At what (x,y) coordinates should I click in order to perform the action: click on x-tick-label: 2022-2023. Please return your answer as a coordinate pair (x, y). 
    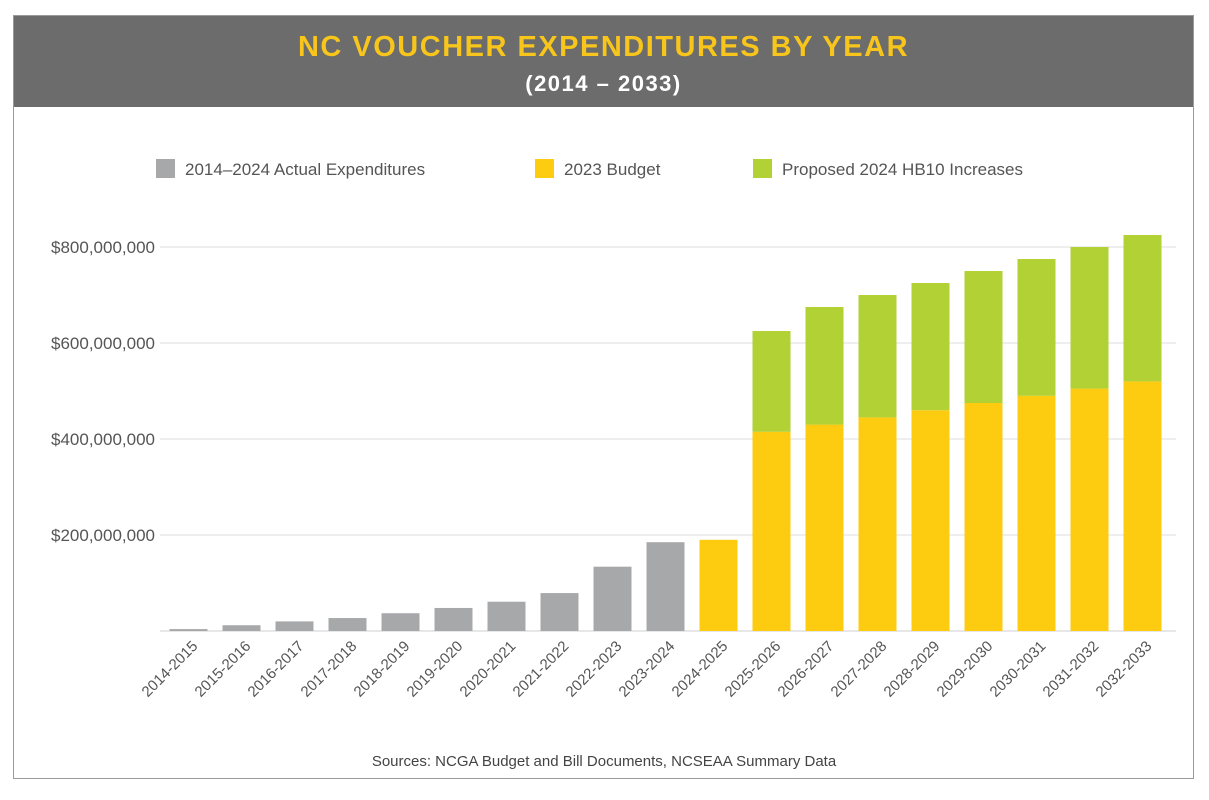
    Looking at the image, I should click on (594, 669).